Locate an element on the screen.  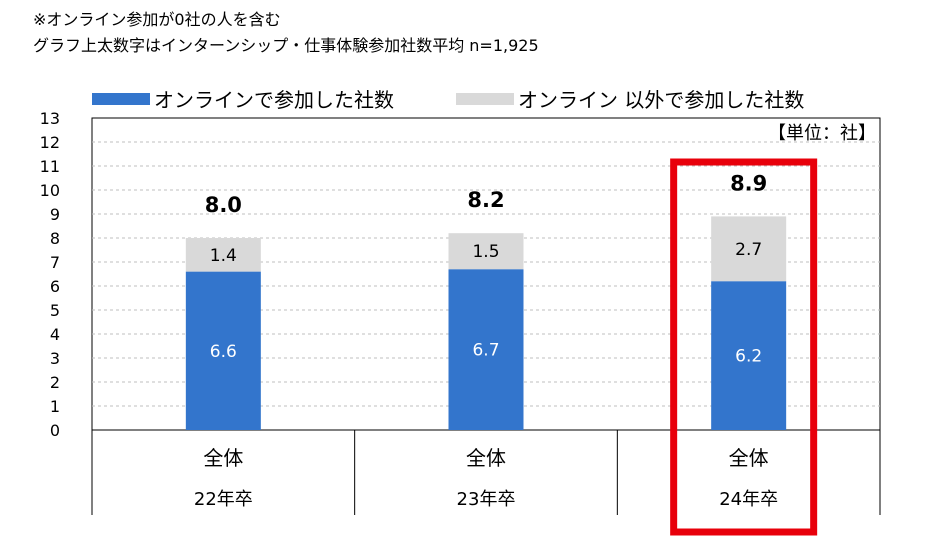
y-tick-label: 2 is located at coordinates (55, 382).